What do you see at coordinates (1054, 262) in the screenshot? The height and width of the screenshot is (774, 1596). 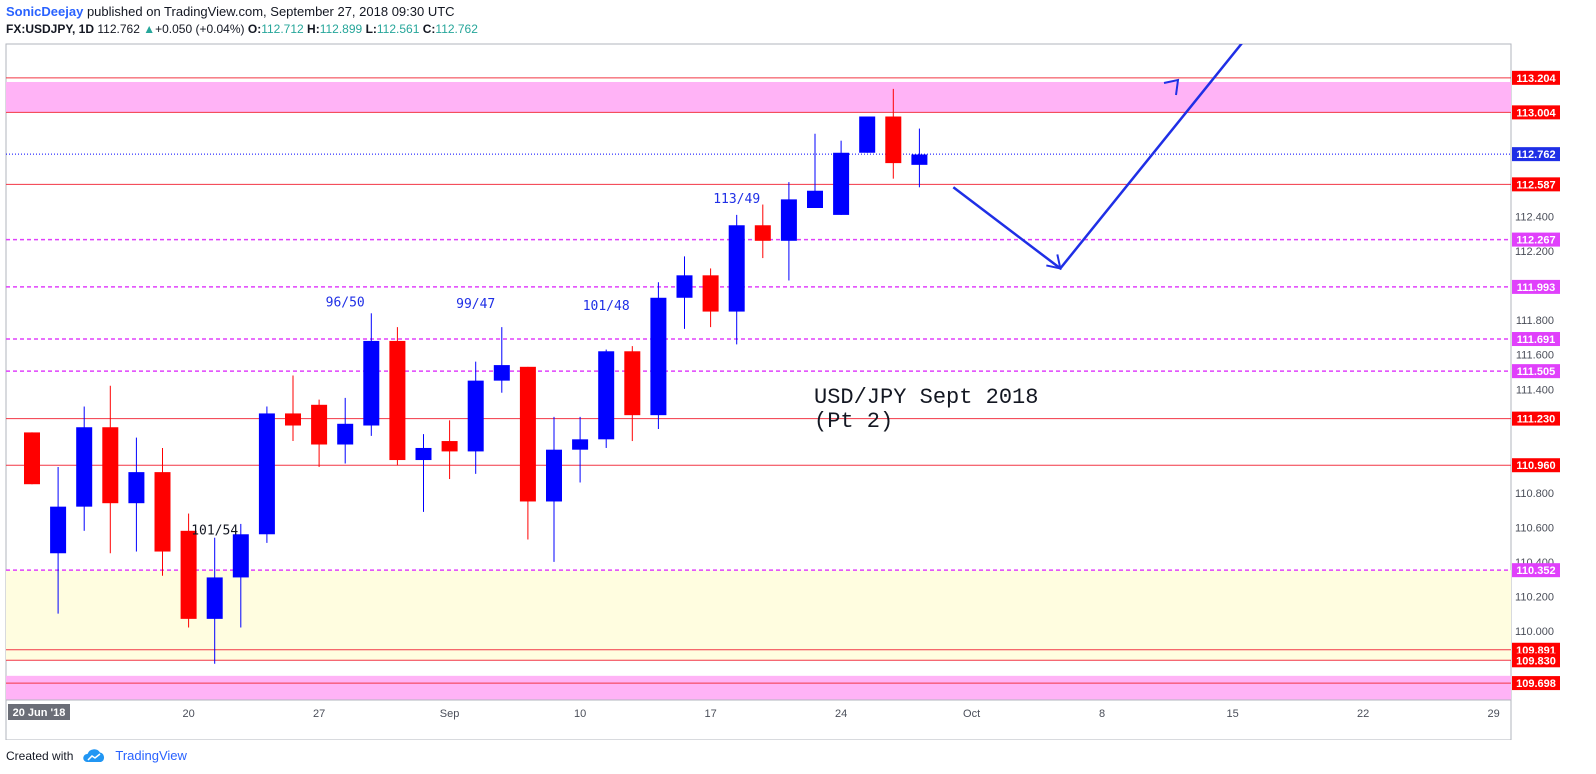 I see `arrowhead-down` at bounding box center [1054, 262].